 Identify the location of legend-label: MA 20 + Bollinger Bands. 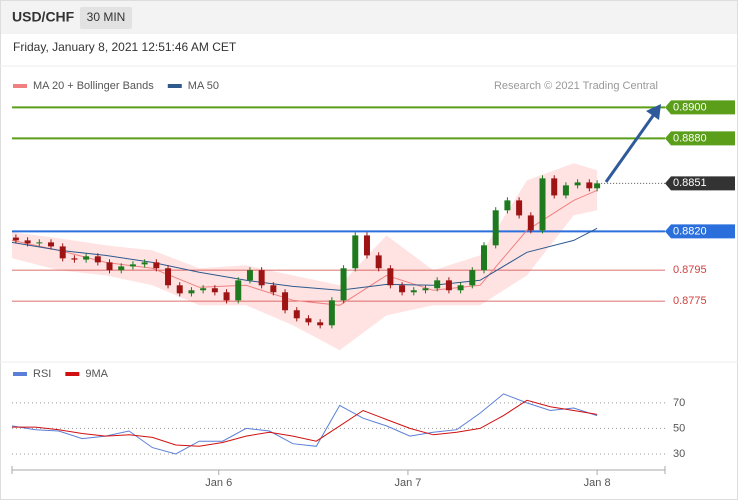
(93, 86).